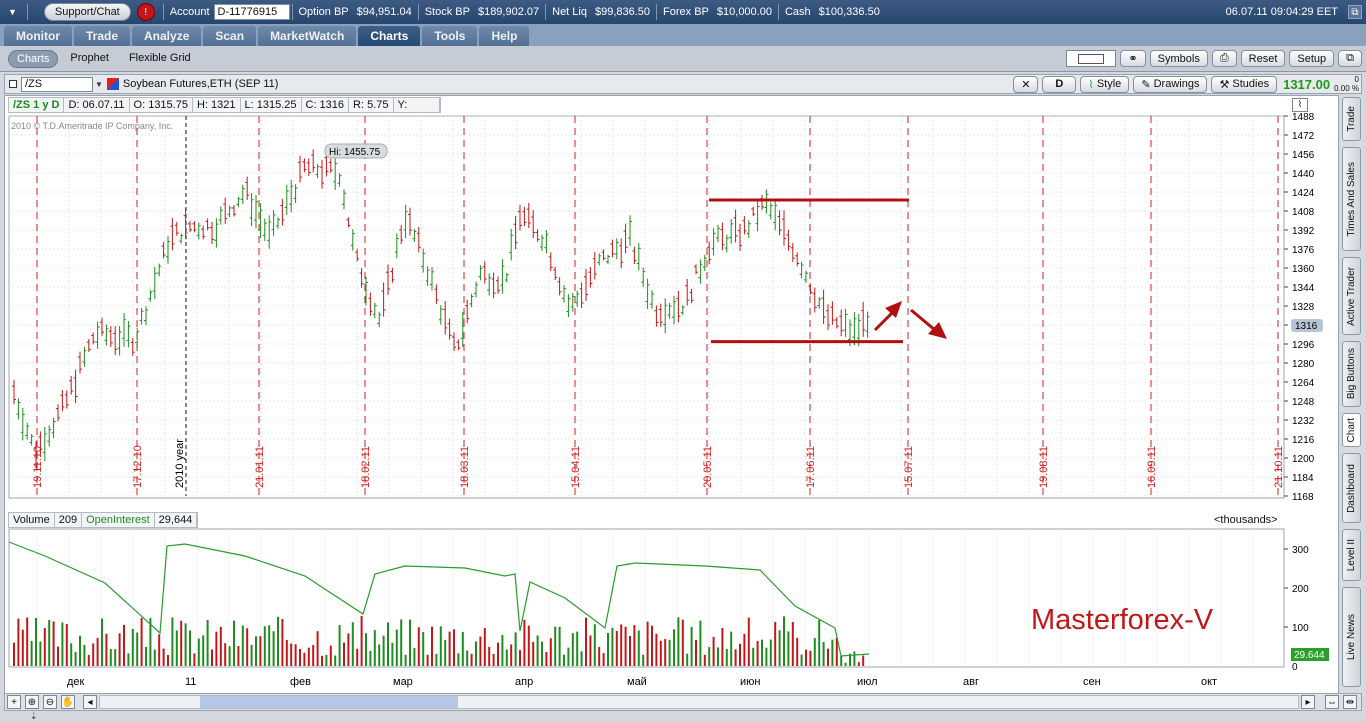 The width and height of the screenshot is (1366, 722). Describe the element at coordinates (300, 682) in the screenshot. I see `month-label: фев` at that location.